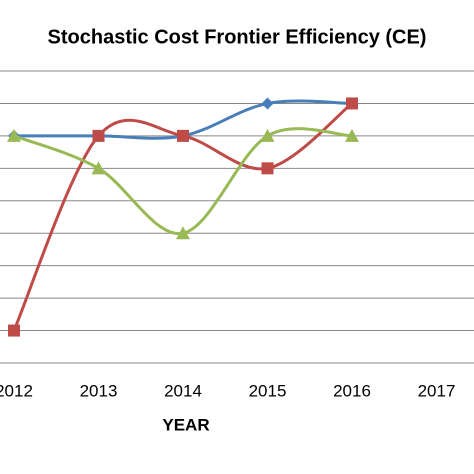  I want to click on x-axis-label: YEAR, so click(185, 424).